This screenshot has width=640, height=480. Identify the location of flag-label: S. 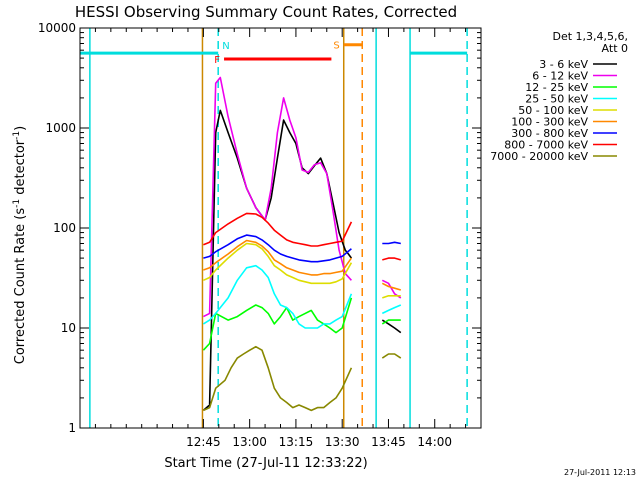
(336, 46).